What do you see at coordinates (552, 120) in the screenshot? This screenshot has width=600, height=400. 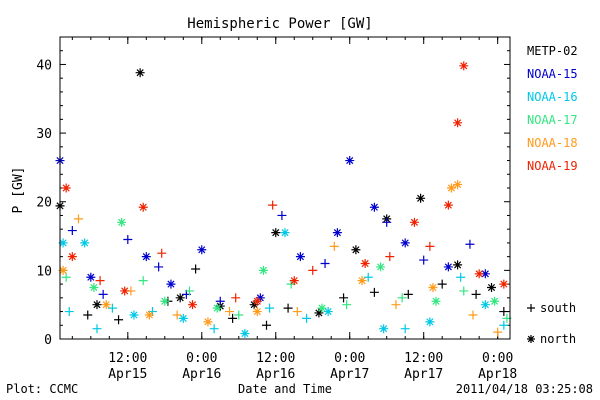 I see `legend-entry-noaa-17: NOAA-17` at bounding box center [552, 120].